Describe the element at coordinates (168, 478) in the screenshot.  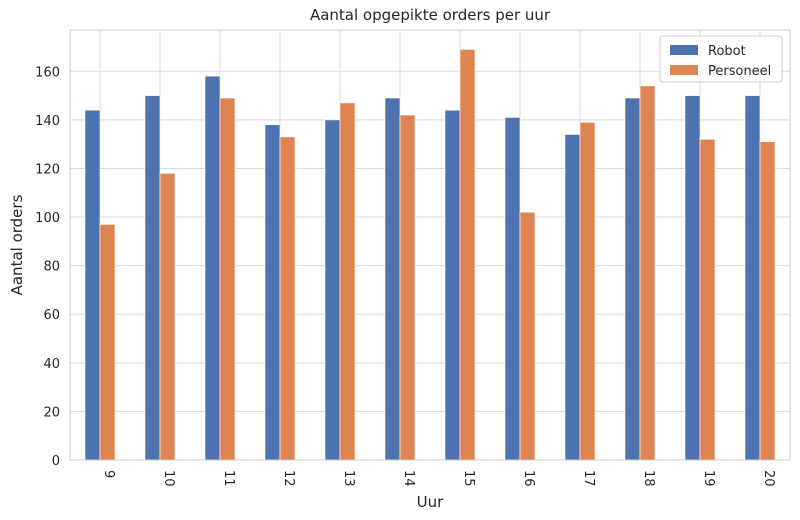
I see `x-tick-label: 10` at that location.